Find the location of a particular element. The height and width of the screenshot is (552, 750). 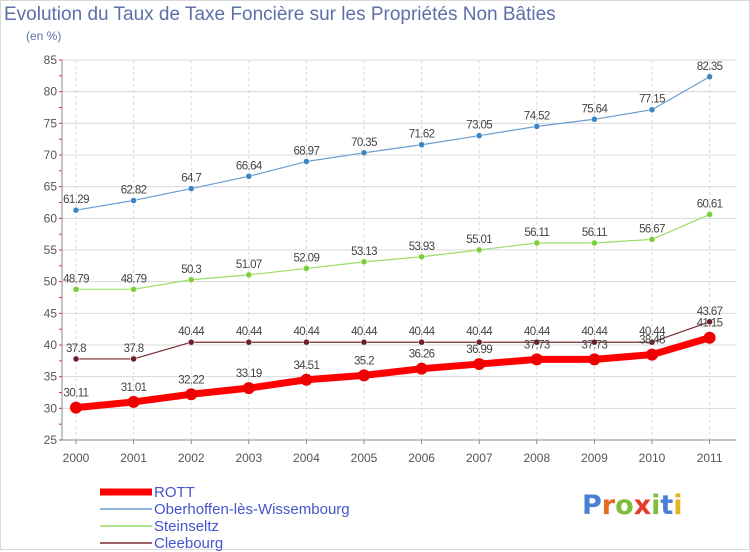

x-tick-label: 2009 is located at coordinates (594, 458).